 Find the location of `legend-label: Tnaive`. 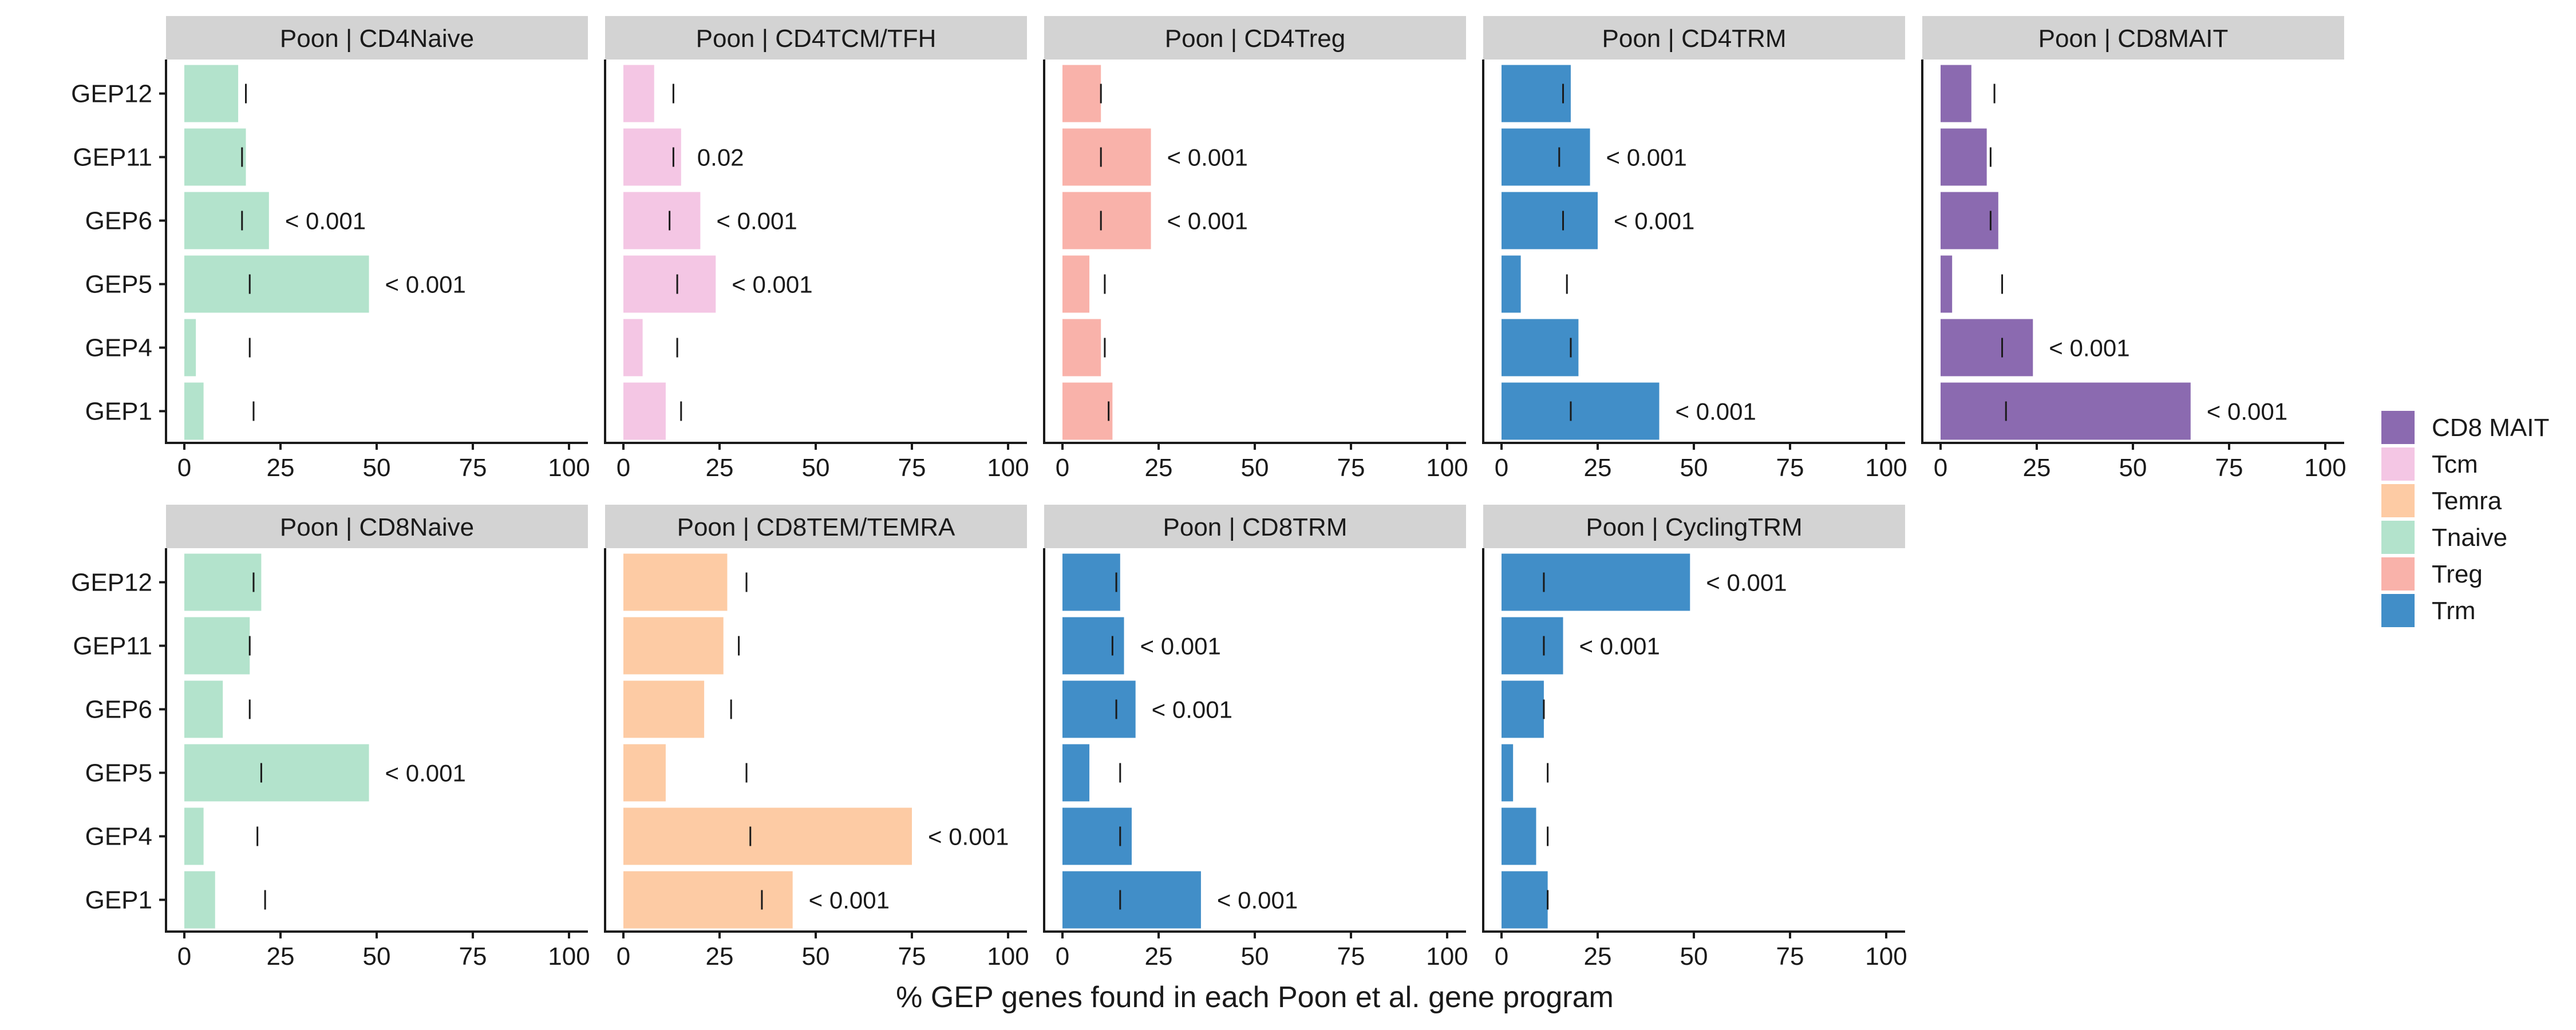

legend-label: Tnaive is located at coordinates (2469, 538).